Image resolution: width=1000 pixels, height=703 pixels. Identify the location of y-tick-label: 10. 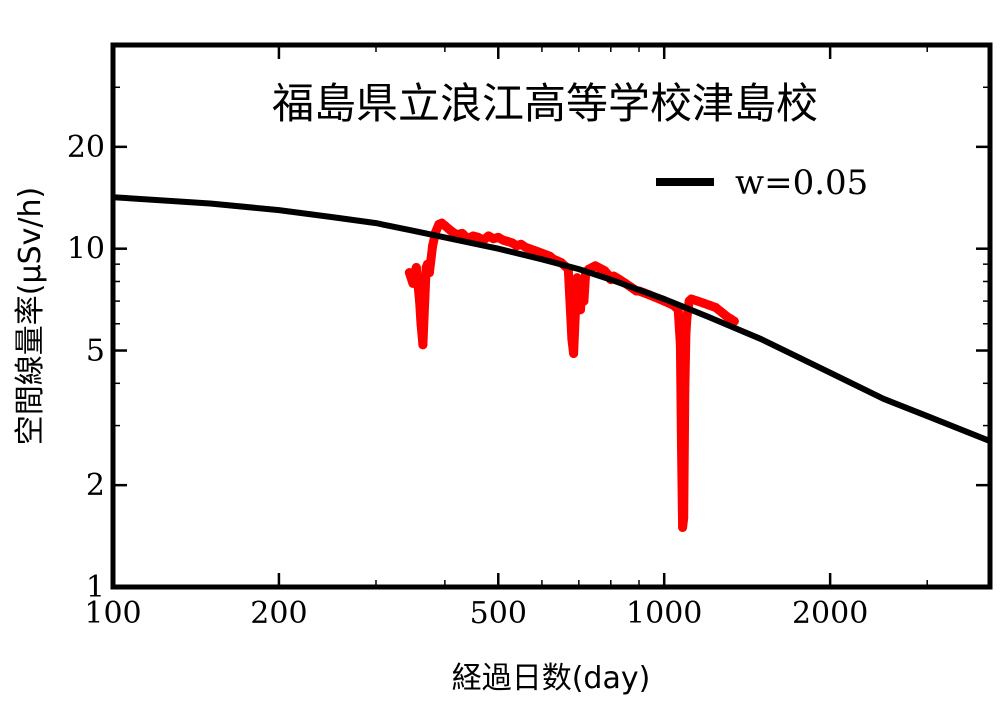
(86, 249).